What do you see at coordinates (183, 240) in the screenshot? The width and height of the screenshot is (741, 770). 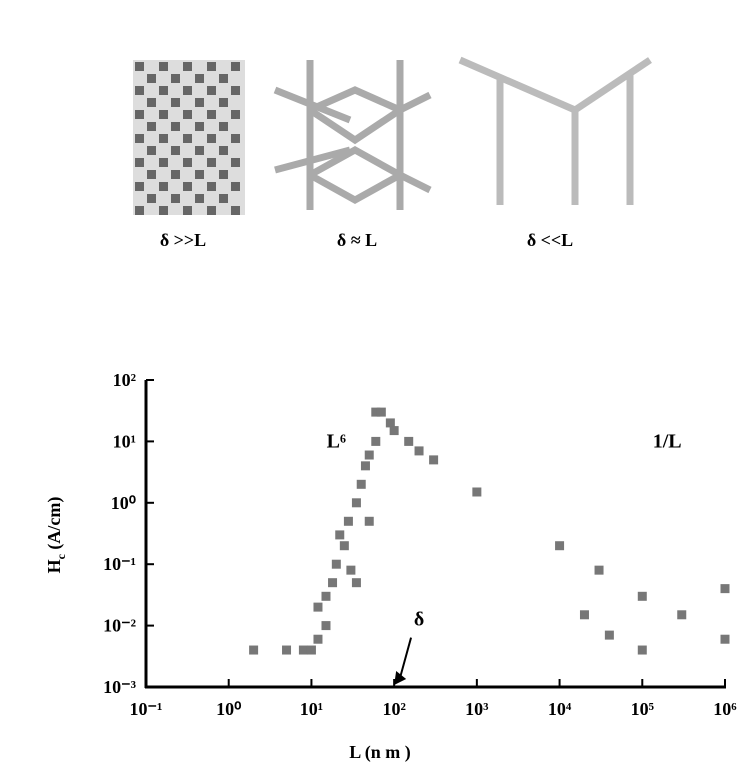 I see `panel-label: δ >>L` at bounding box center [183, 240].